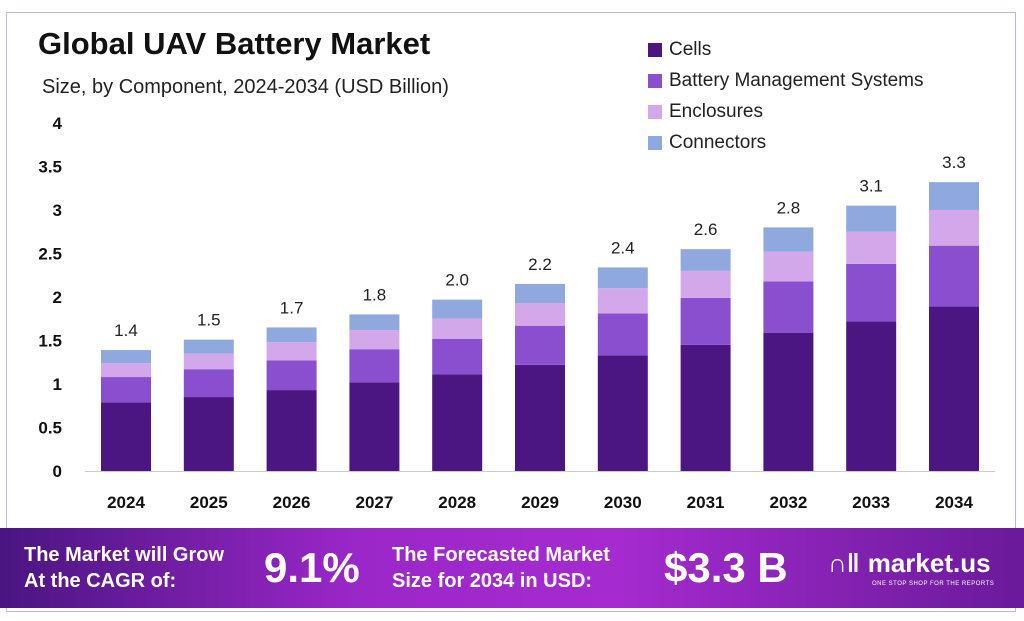 The width and height of the screenshot is (1024, 621). What do you see at coordinates (234, 43) in the screenshot?
I see `chart-title: Global UAV Battery Market` at bounding box center [234, 43].